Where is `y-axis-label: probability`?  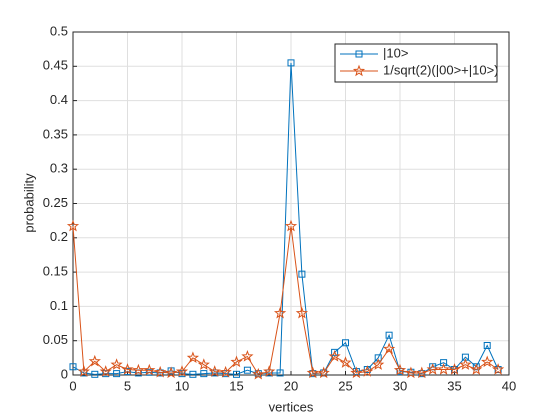
y-axis-label: probability is located at coordinates (28, 203).